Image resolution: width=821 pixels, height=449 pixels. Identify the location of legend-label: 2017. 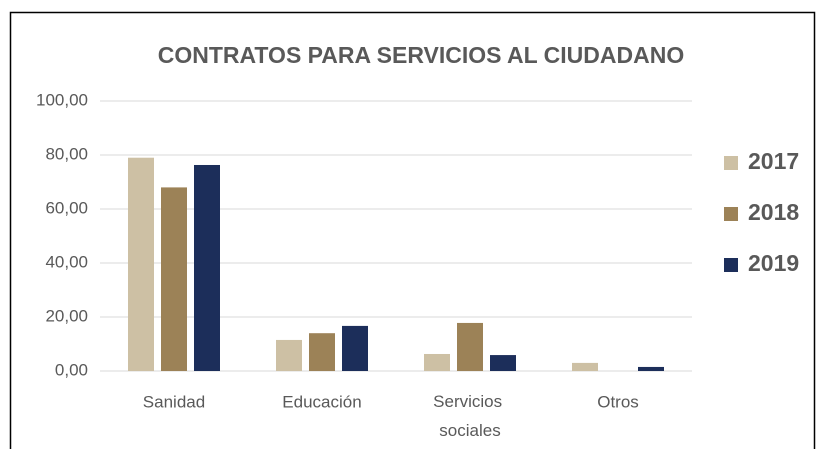
(773, 161).